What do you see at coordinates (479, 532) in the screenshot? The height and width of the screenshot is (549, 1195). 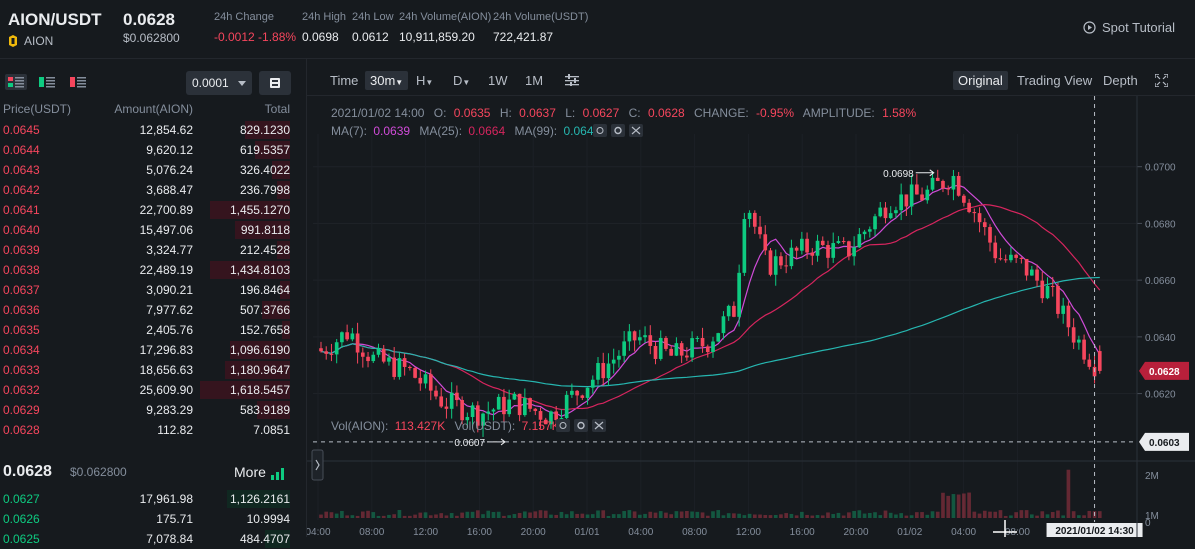 I see `time-axis-label: 16:00` at bounding box center [479, 532].